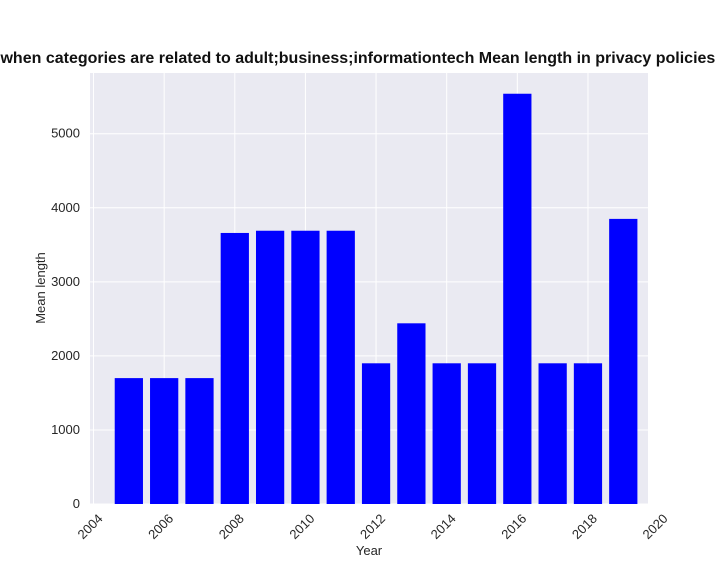 The height and width of the screenshot is (576, 720). What do you see at coordinates (584, 526) in the screenshot?
I see `x-tick-label: 2018` at bounding box center [584, 526].